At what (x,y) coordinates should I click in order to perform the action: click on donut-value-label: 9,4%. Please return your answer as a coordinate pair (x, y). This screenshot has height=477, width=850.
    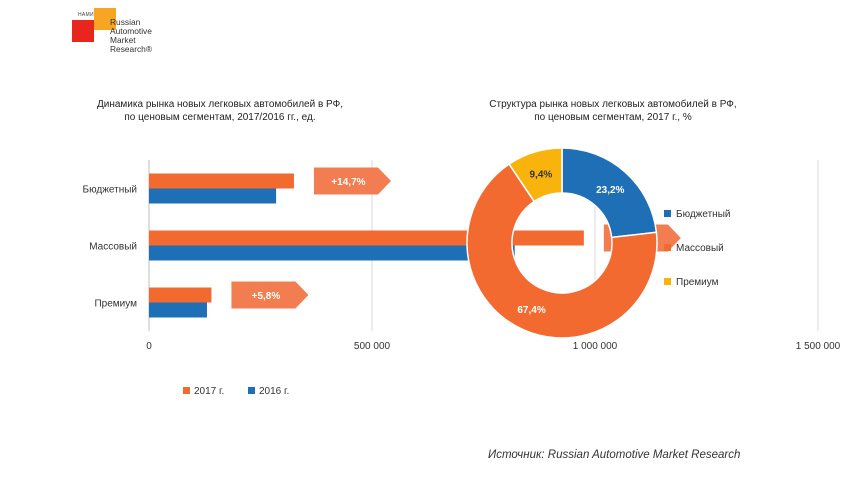
    Looking at the image, I should click on (541, 175).